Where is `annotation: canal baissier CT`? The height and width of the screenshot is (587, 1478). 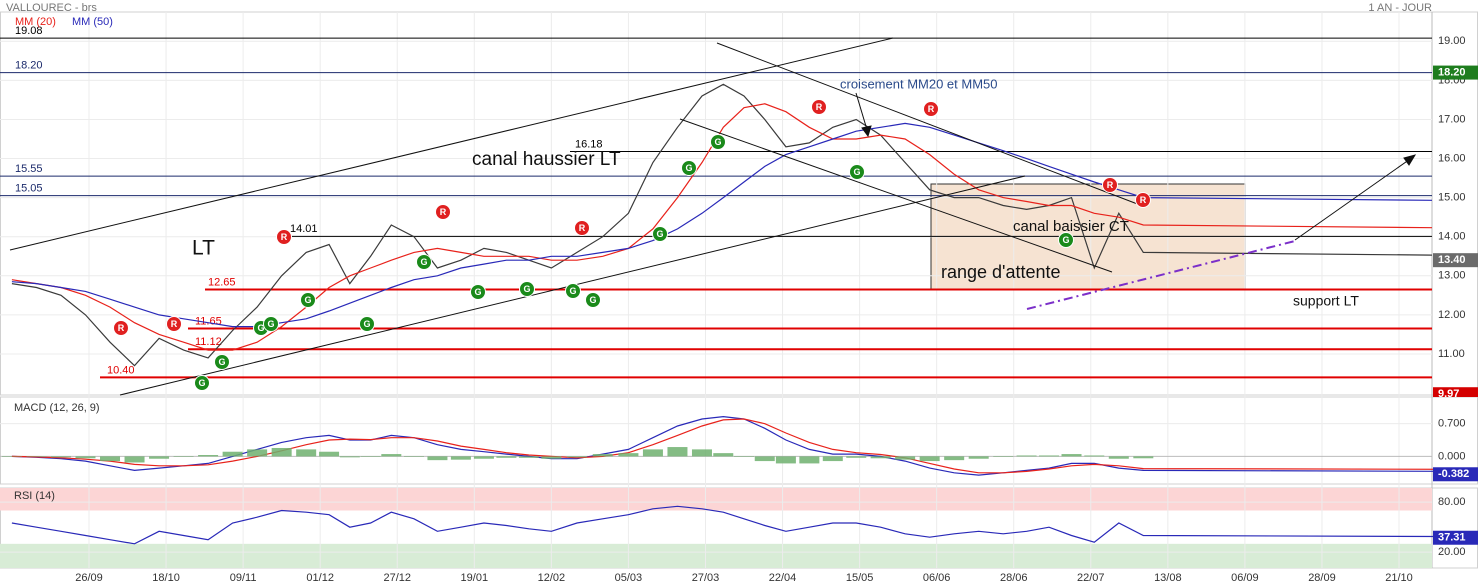 annotation: canal baissier CT is located at coordinates (1071, 226).